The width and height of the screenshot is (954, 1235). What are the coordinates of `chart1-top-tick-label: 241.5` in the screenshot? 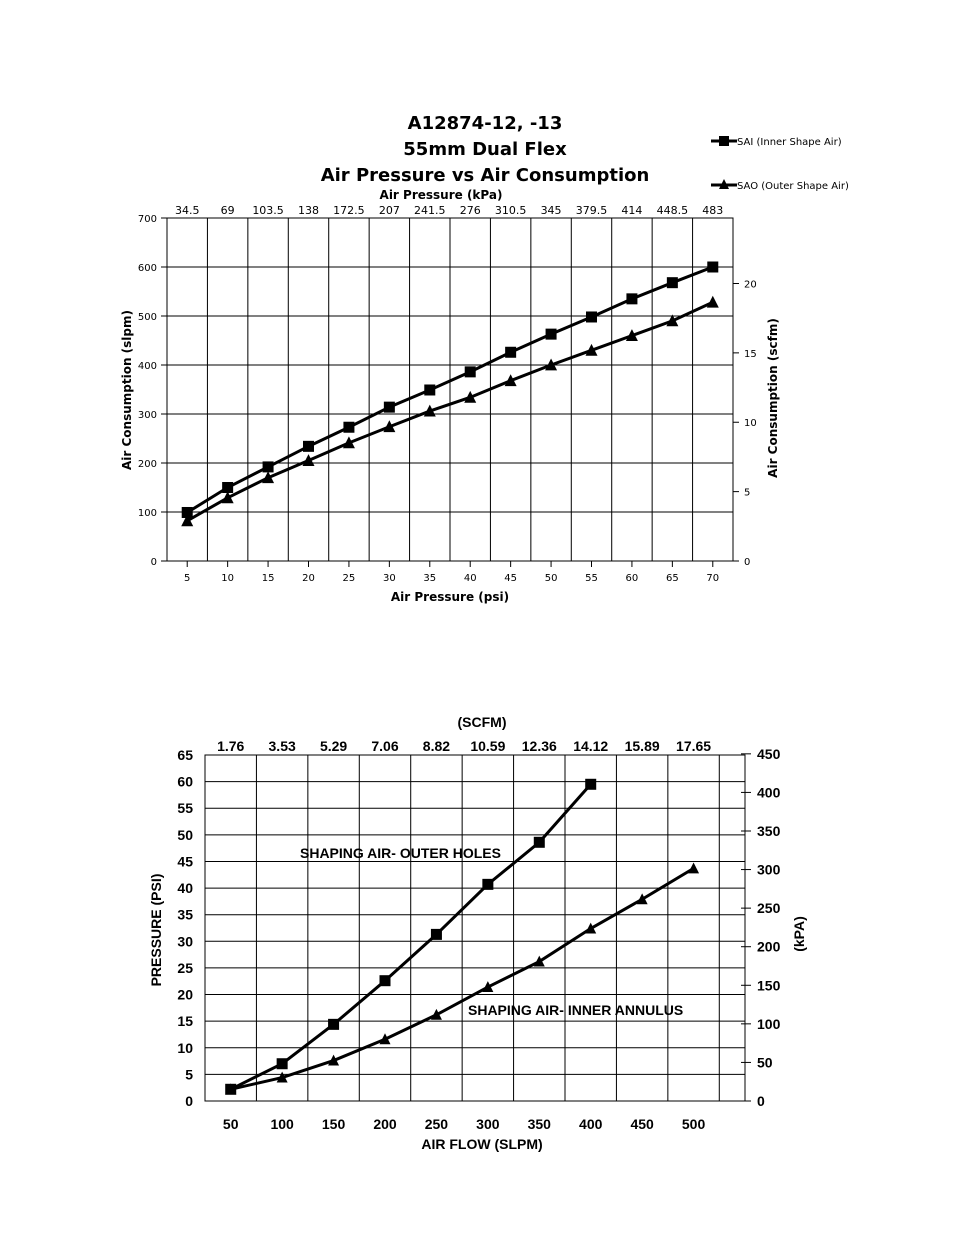 It's located at (430, 210).